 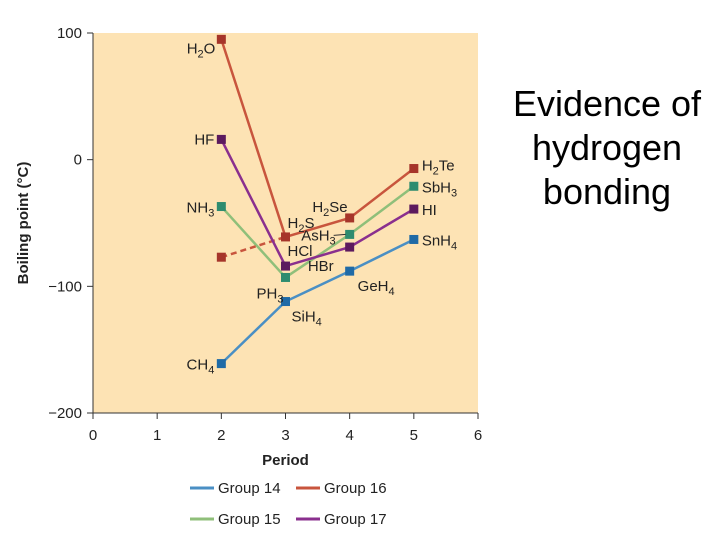 I want to click on slide-title-line-3: bonding, so click(x=607, y=191).